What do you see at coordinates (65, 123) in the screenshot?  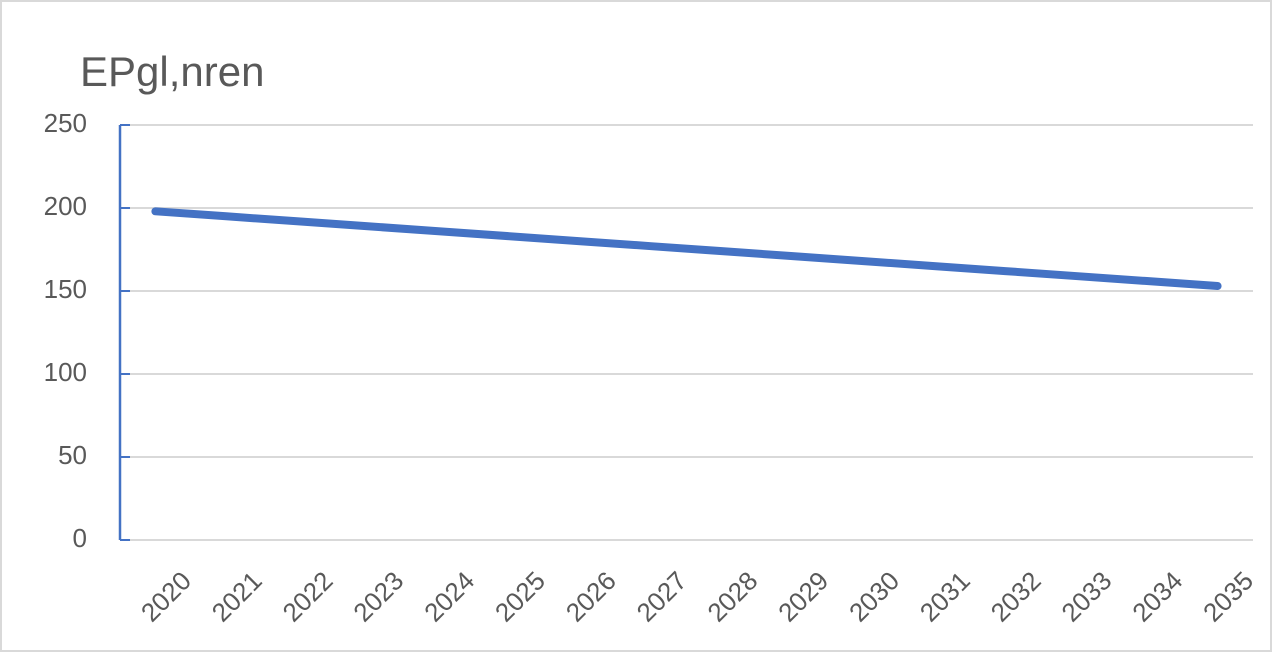 I see `y-tick-label: 250` at bounding box center [65, 123].